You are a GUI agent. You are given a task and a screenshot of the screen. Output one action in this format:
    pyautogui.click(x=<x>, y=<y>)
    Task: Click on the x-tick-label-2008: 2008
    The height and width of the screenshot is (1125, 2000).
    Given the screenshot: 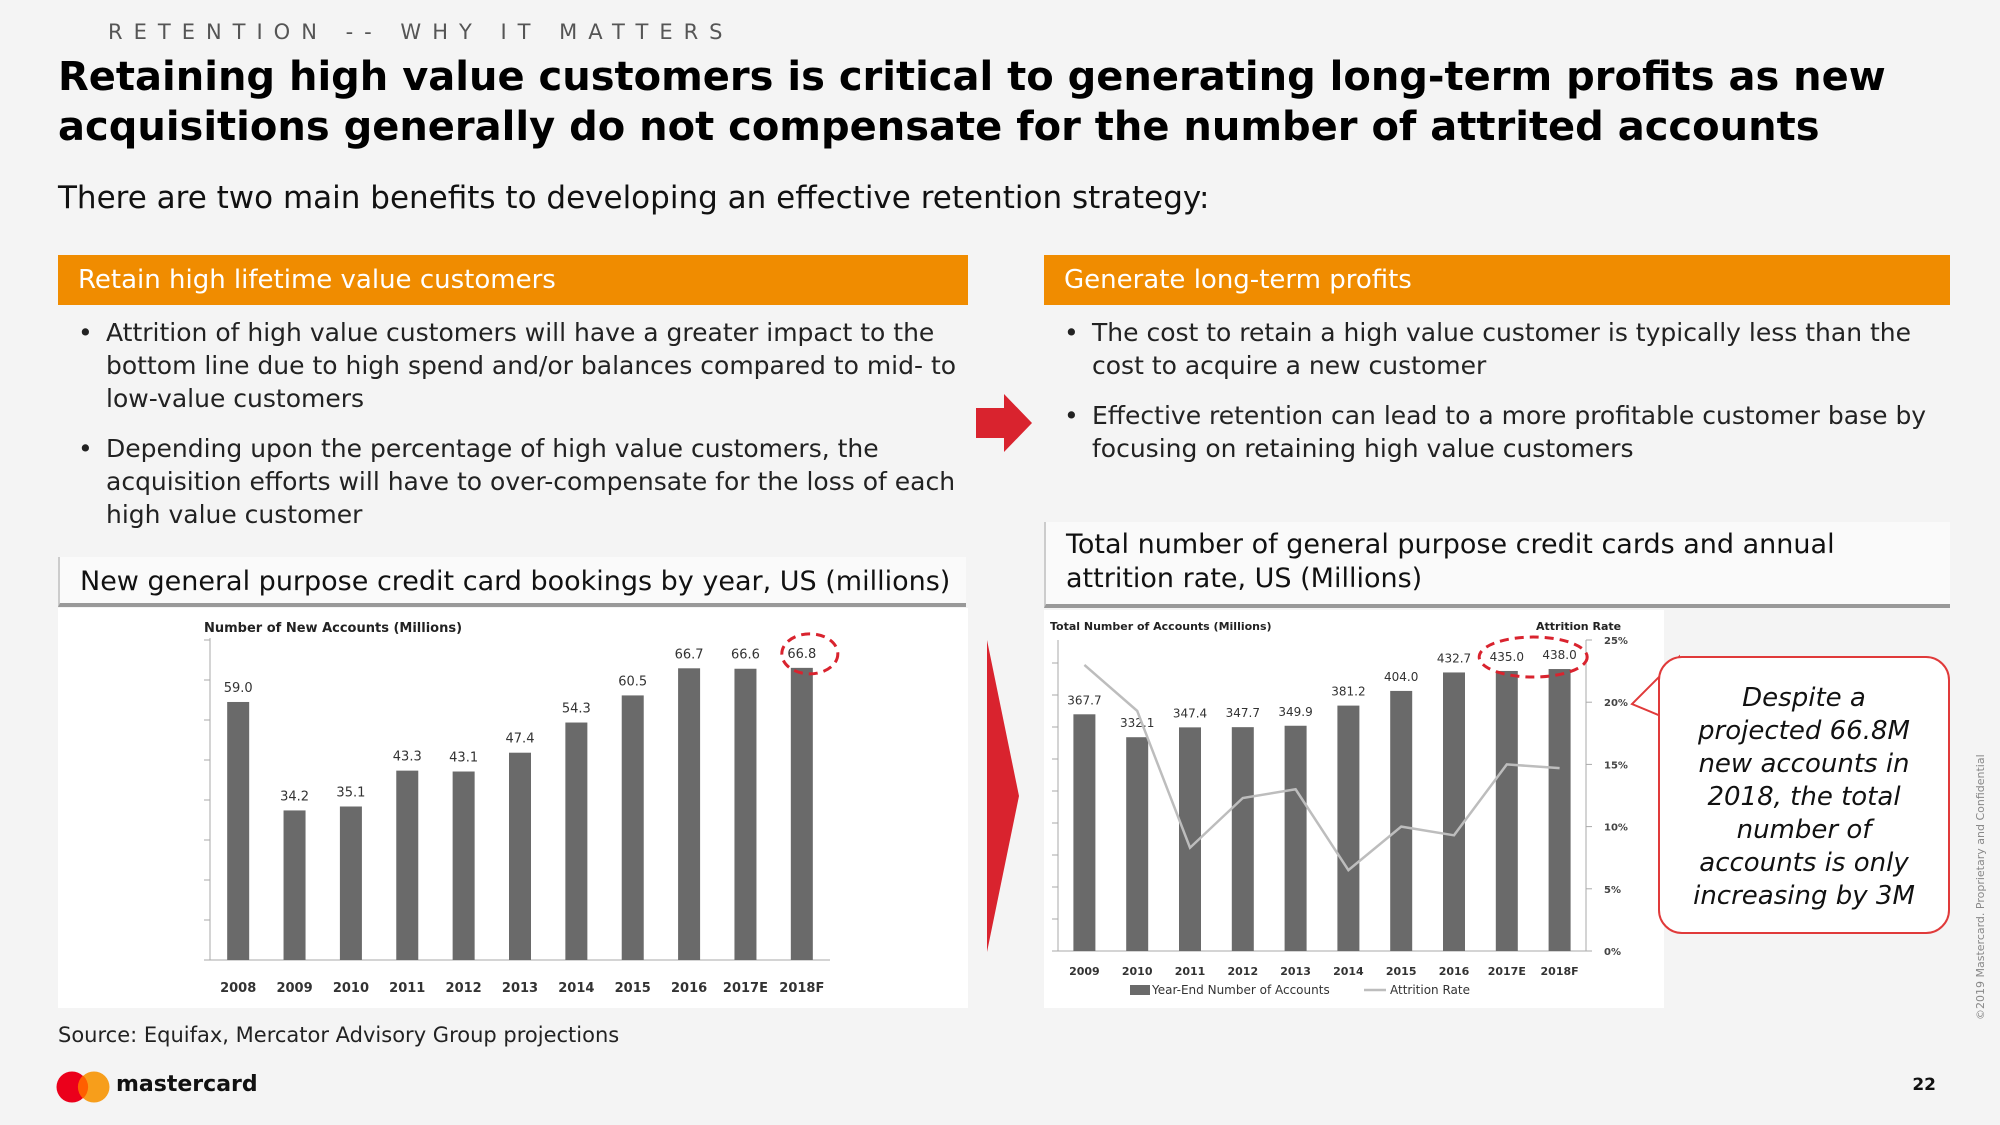 What is the action you would take?
    pyautogui.click(x=238, y=988)
    